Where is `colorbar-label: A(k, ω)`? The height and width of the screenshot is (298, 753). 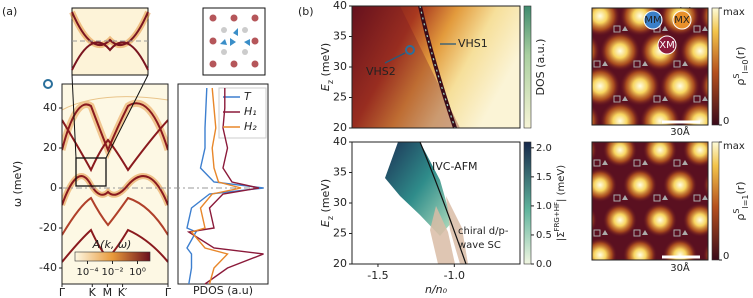
colorbar-label: A(k, ω) is located at coordinates (112, 244).